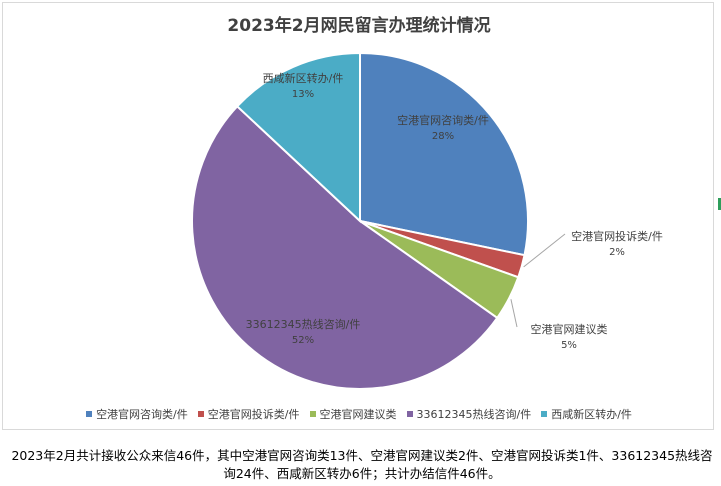 The width and height of the screenshot is (721, 486). I want to click on legend-label-4: 33612345热线咨询/件, so click(474, 414).